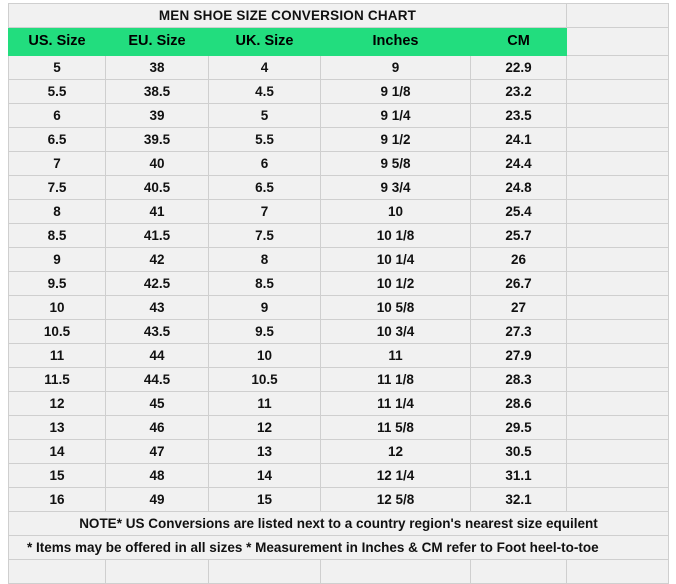 This screenshot has width=676, height=584. Describe the element at coordinates (395, 187) in the screenshot. I see `cell-inches: 9 3/4` at that location.